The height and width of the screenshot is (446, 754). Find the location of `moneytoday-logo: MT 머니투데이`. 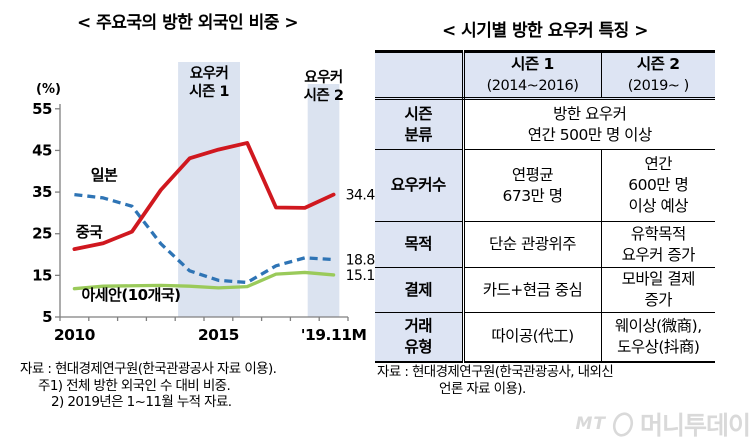

moneytoday-logo: MT 머니투데이 is located at coordinates (663, 424).